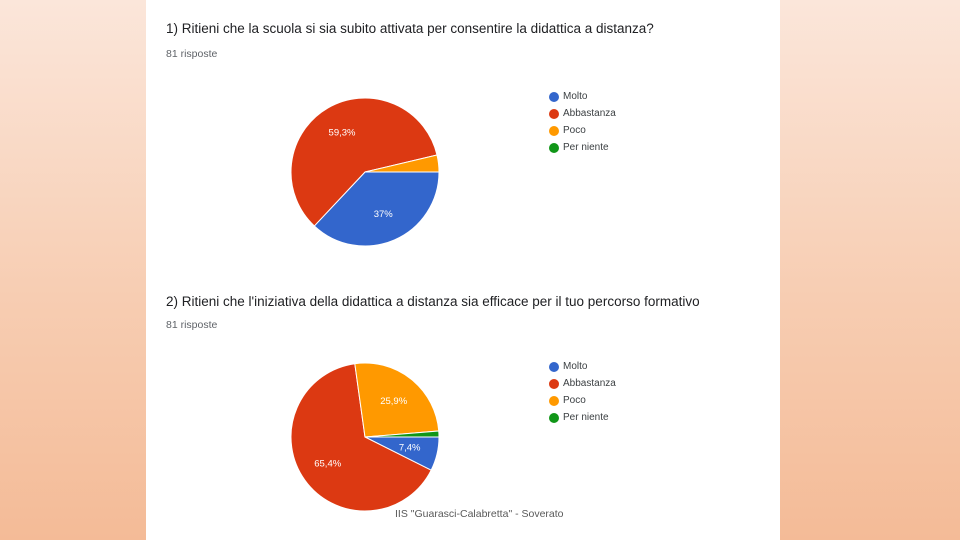 This screenshot has width=960, height=540. I want to click on slice-label-abbastanza: 65,4%, so click(327, 464).